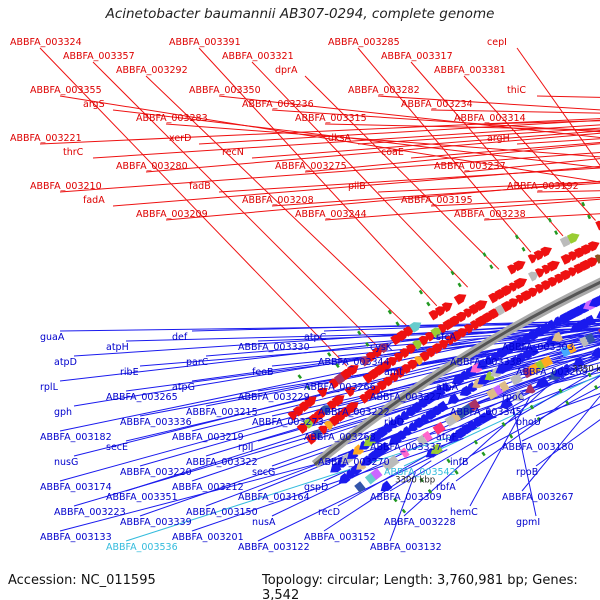 The width and height of the screenshot is (600, 600). Describe the element at coordinates (490, 214) in the screenshot. I see `forward-gene-label: ABBFA_003238` at that location.